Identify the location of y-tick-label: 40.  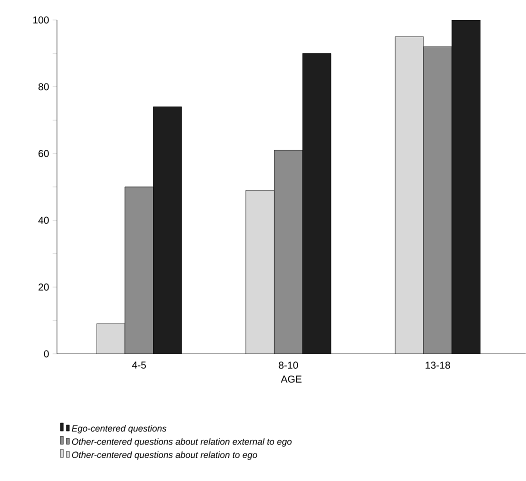
(43, 220).